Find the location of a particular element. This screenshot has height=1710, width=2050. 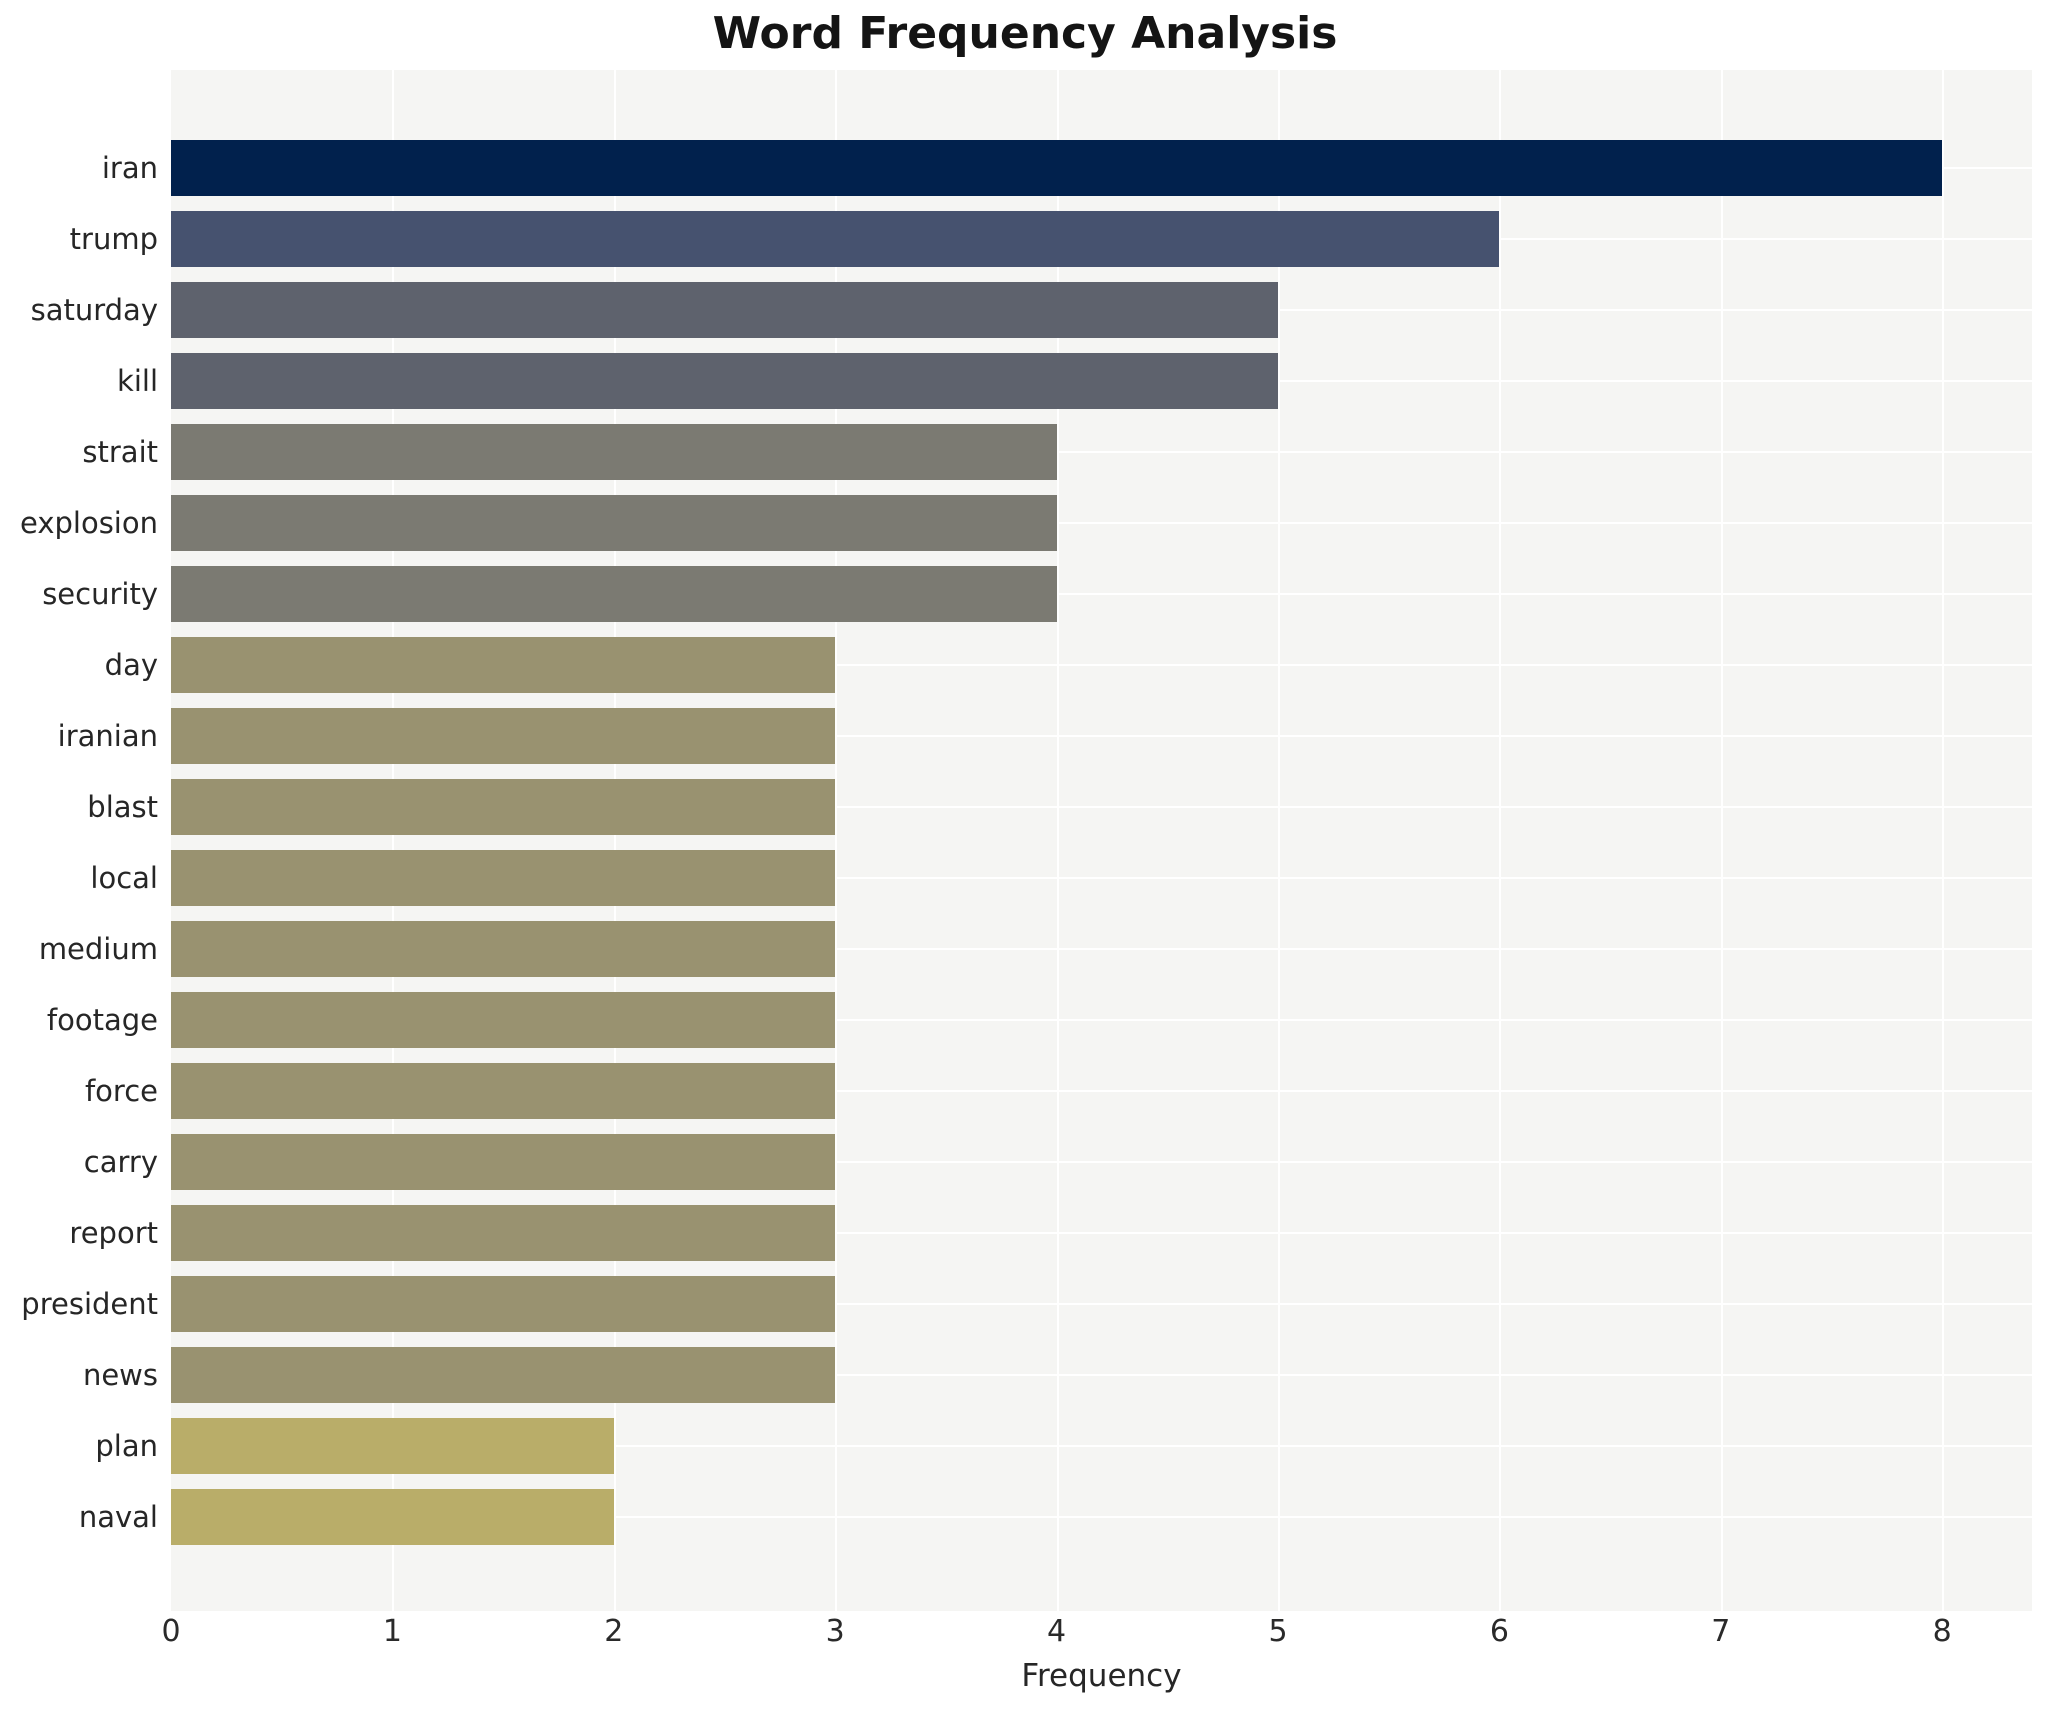

gridline-y-local is located at coordinates (1101, 878).